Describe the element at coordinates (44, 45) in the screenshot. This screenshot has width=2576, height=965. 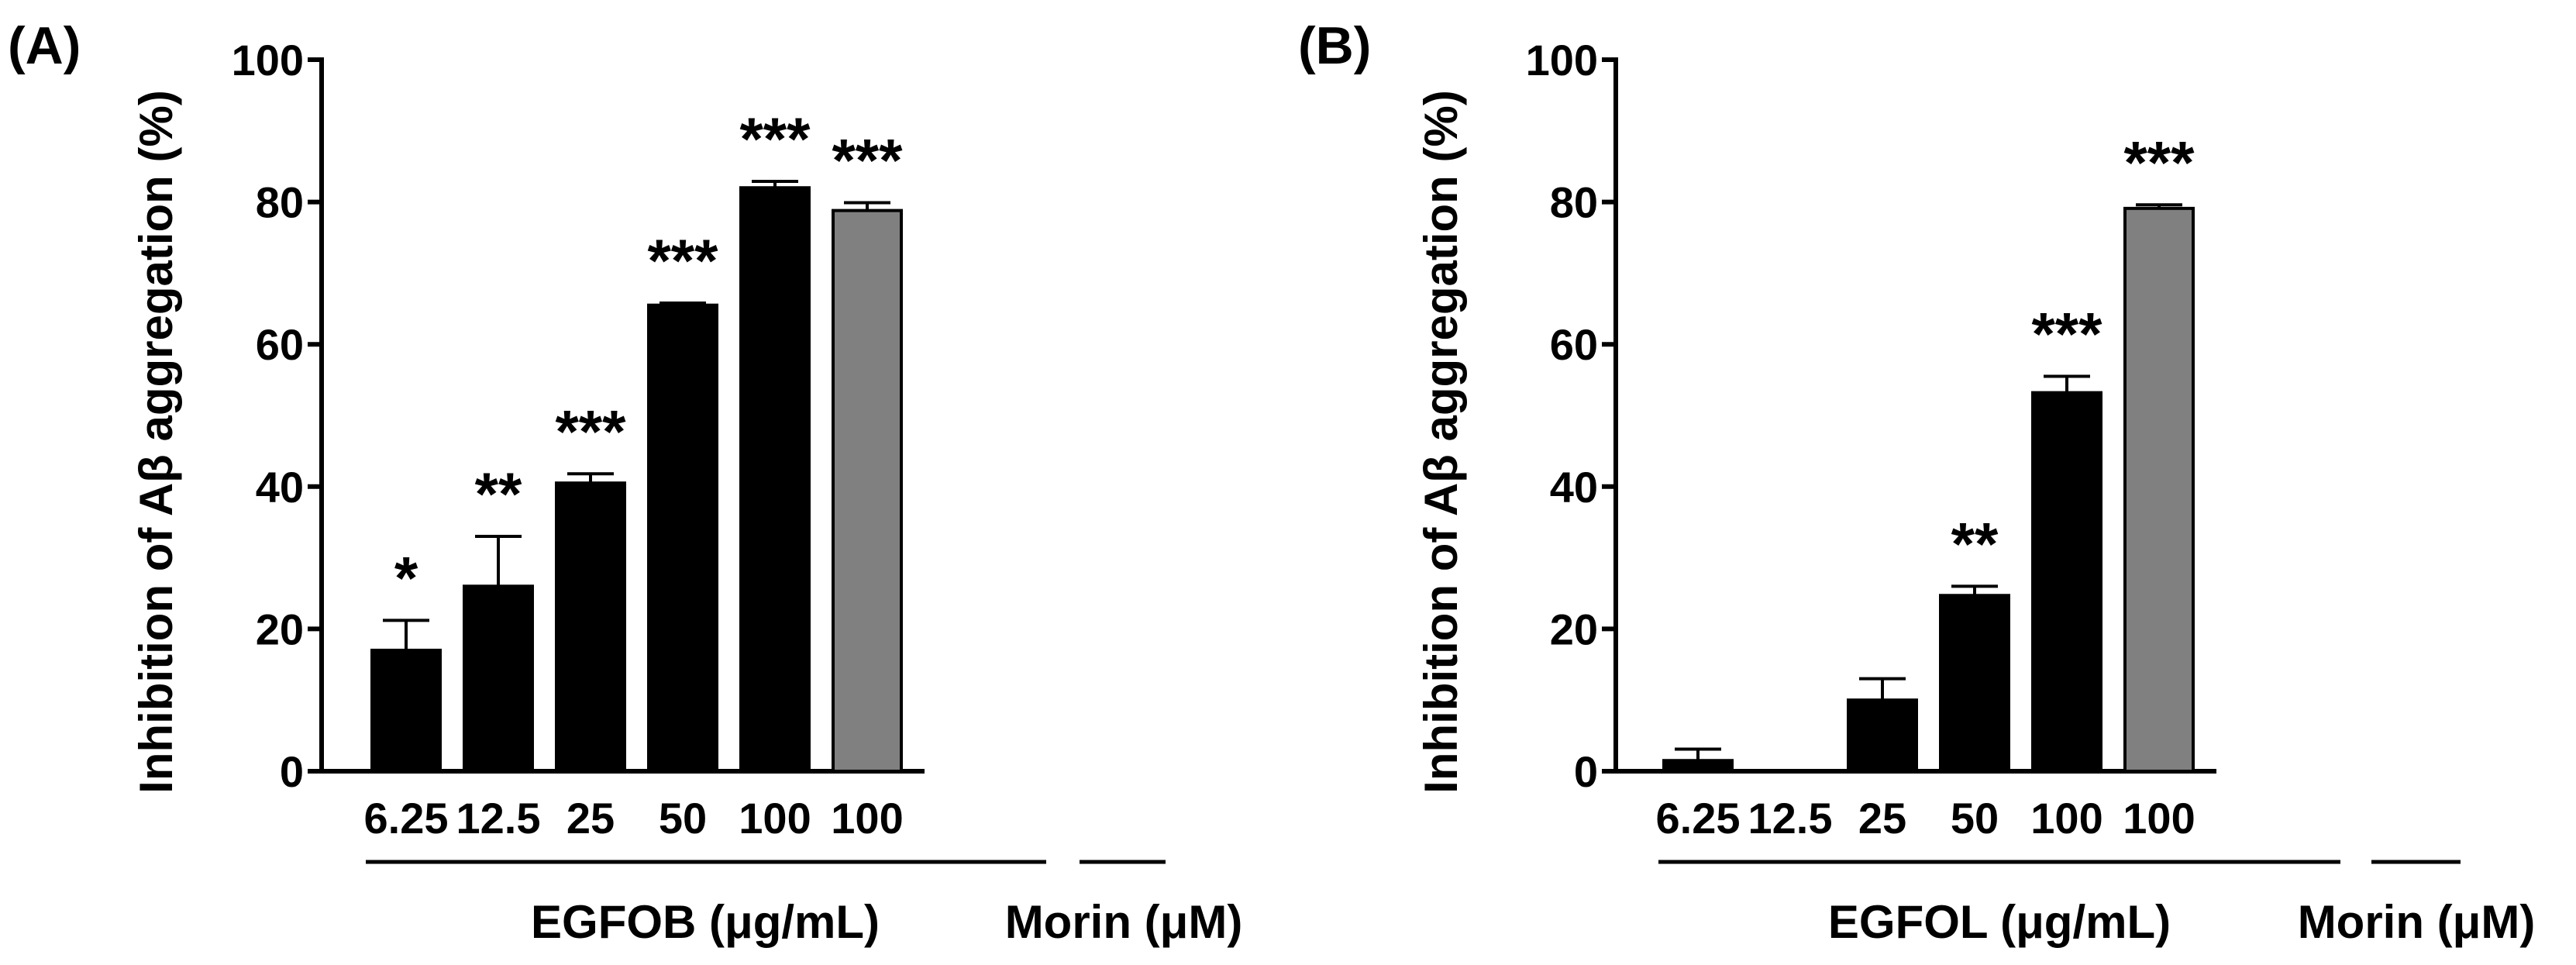
I see `panel-label: (A)` at that location.